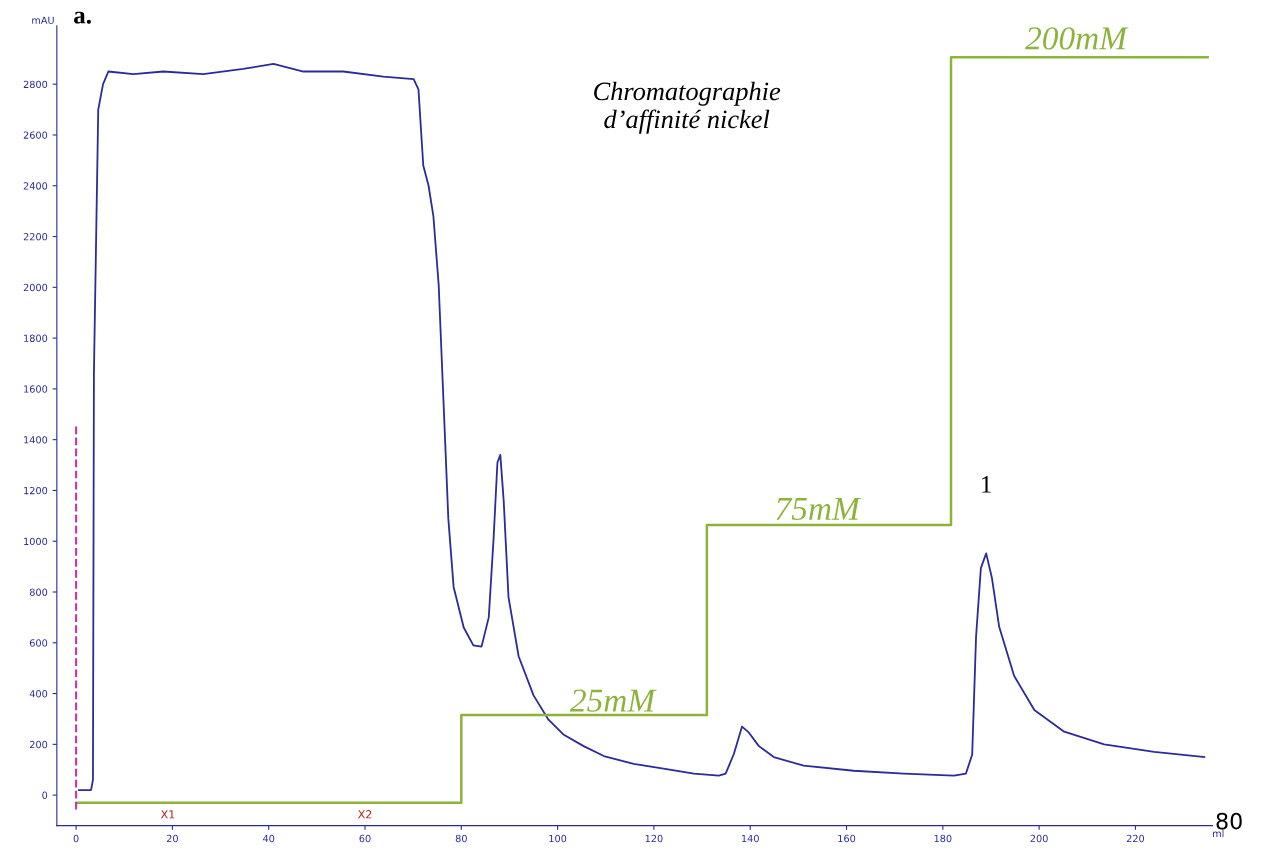 The image size is (1263, 860). What do you see at coordinates (38, 694) in the screenshot?
I see `y-tick-label: 400` at bounding box center [38, 694].